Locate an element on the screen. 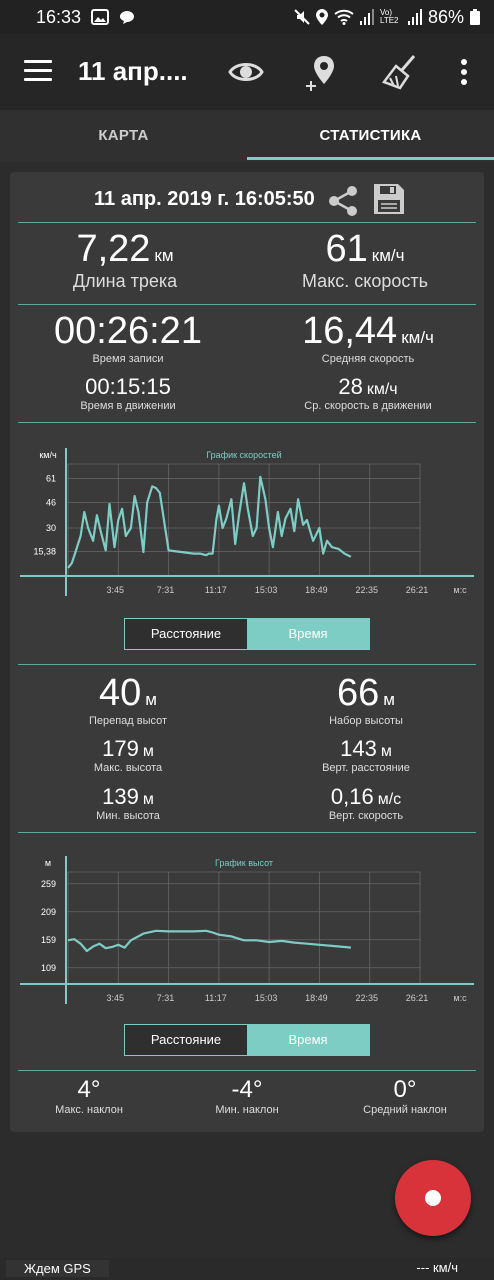  avg-incline-stat: 0° Средний наклон is located at coordinates (405, 1096).